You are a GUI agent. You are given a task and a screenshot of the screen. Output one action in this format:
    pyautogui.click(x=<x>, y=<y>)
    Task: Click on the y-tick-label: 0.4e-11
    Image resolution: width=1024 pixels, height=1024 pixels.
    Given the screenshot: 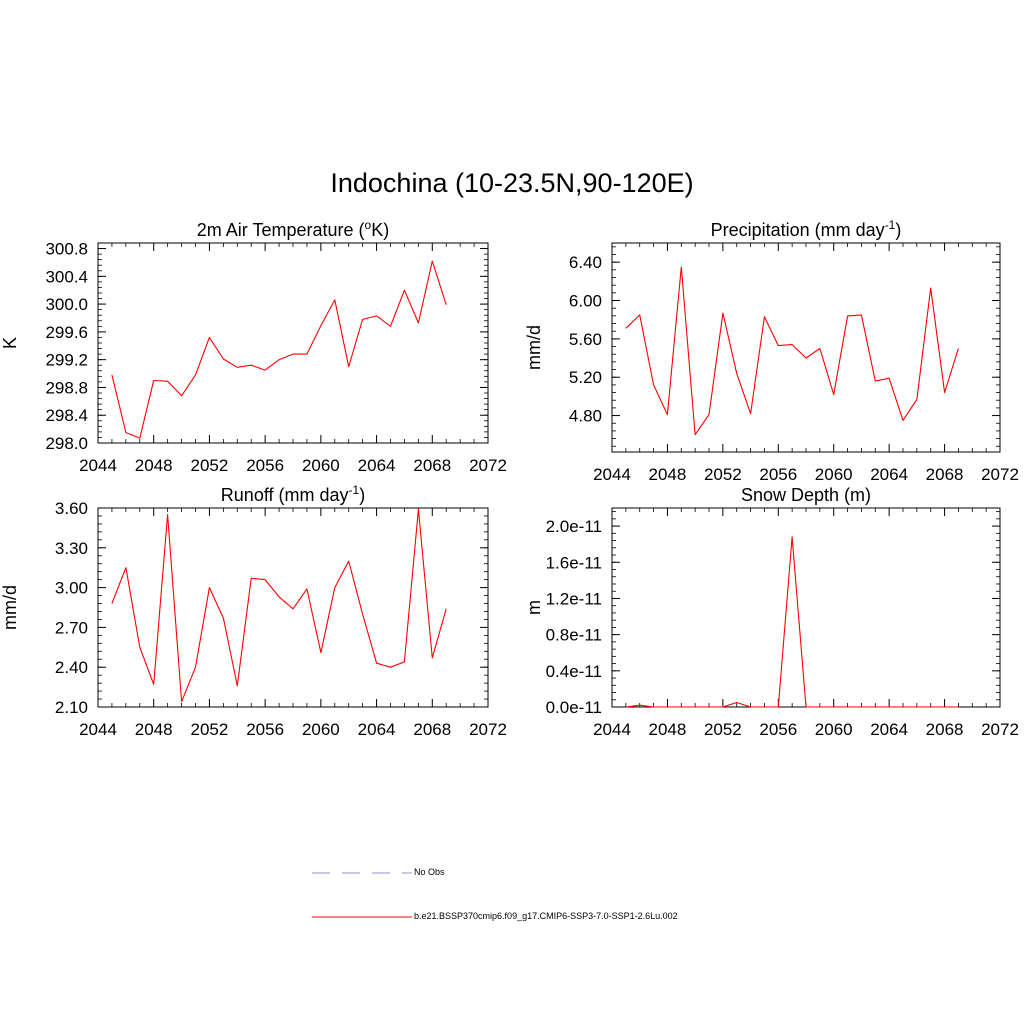 What is the action you would take?
    pyautogui.click(x=574, y=671)
    